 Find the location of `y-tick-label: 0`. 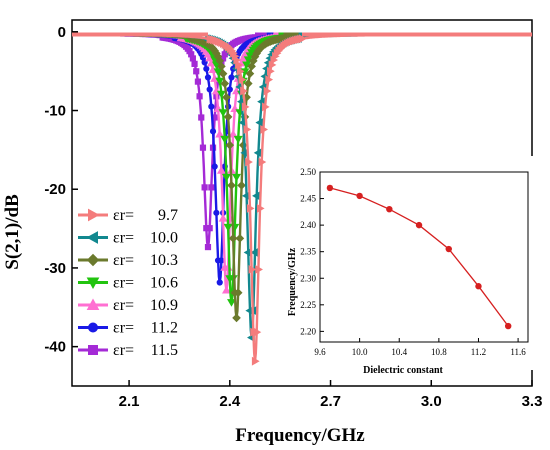

y-tick-label: 0 is located at coordinates (62, 32).